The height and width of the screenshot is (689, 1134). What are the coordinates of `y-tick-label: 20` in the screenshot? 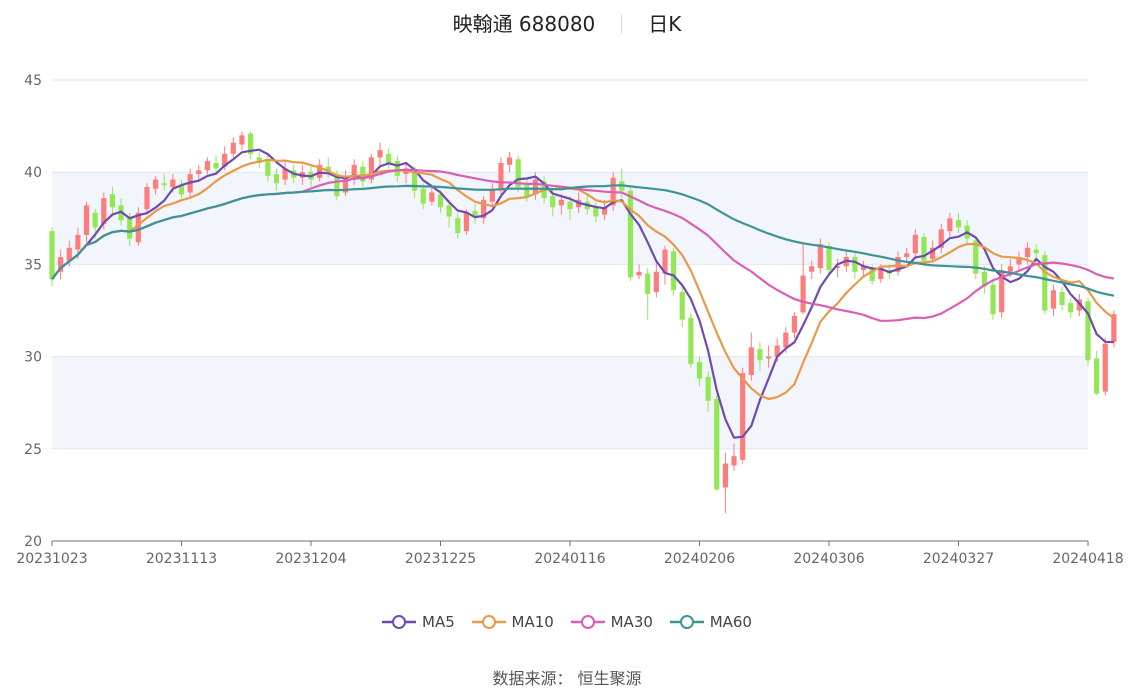 It's located at (33, 542).